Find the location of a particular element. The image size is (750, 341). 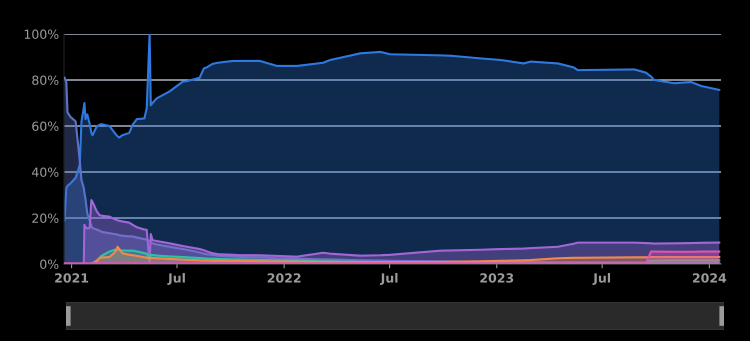

y-tick-label: 100% is located at coordinates (41, 34).